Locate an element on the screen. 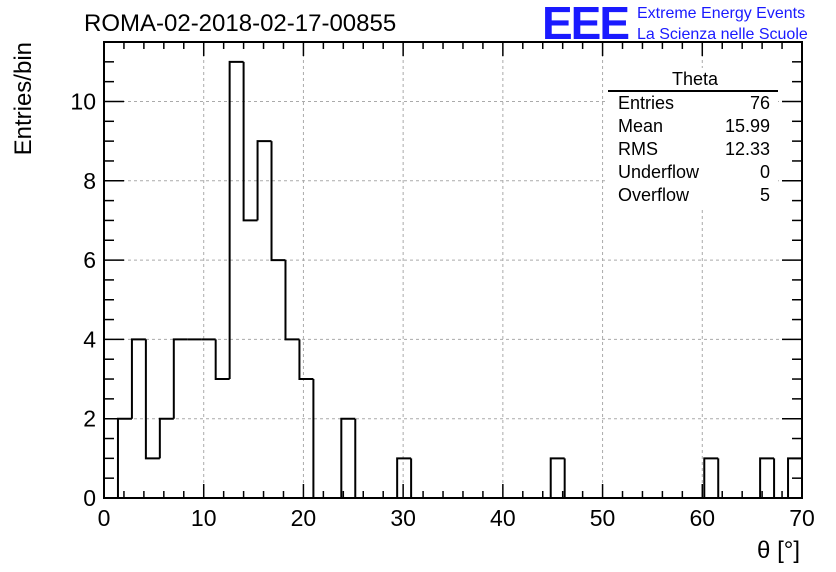  y-tick-label: 8 is located at coordinates (89, 181).